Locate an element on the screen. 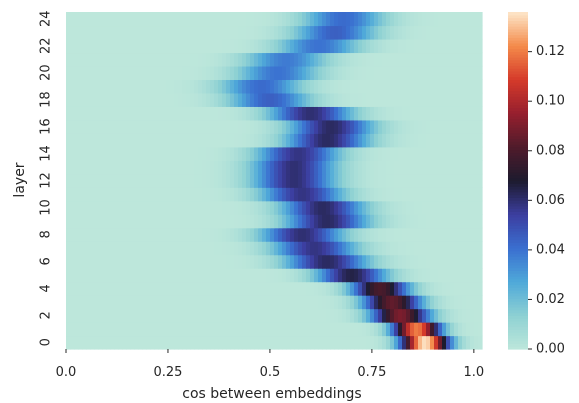 The image size is (579, 403). y-tick-label: 20 is located at coordinates (46, 72).